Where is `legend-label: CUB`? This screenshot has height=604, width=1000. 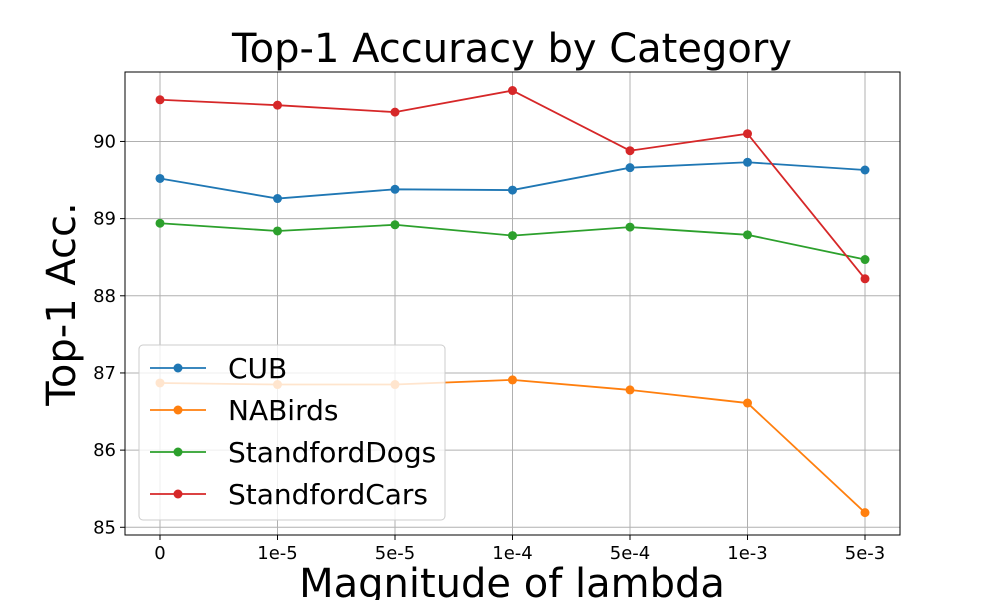 legend-label: CUB is located at coordinates (257, 368).